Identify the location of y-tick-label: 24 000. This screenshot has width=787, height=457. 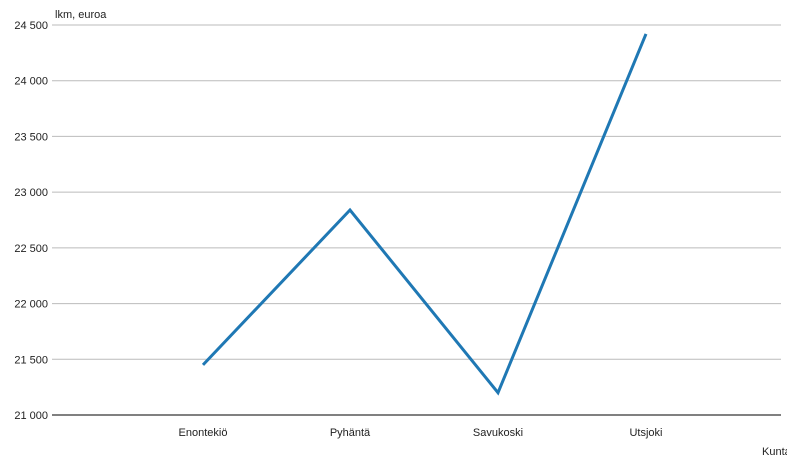
(31, 82).